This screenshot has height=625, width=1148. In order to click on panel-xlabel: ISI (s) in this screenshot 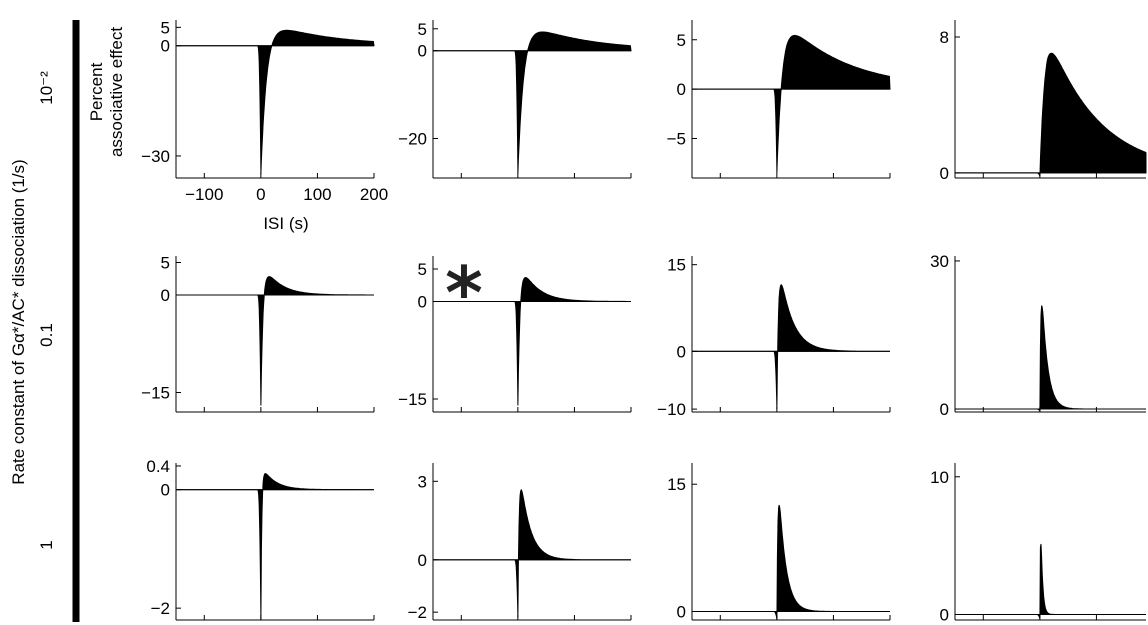, I will do `click(285, 223)`.